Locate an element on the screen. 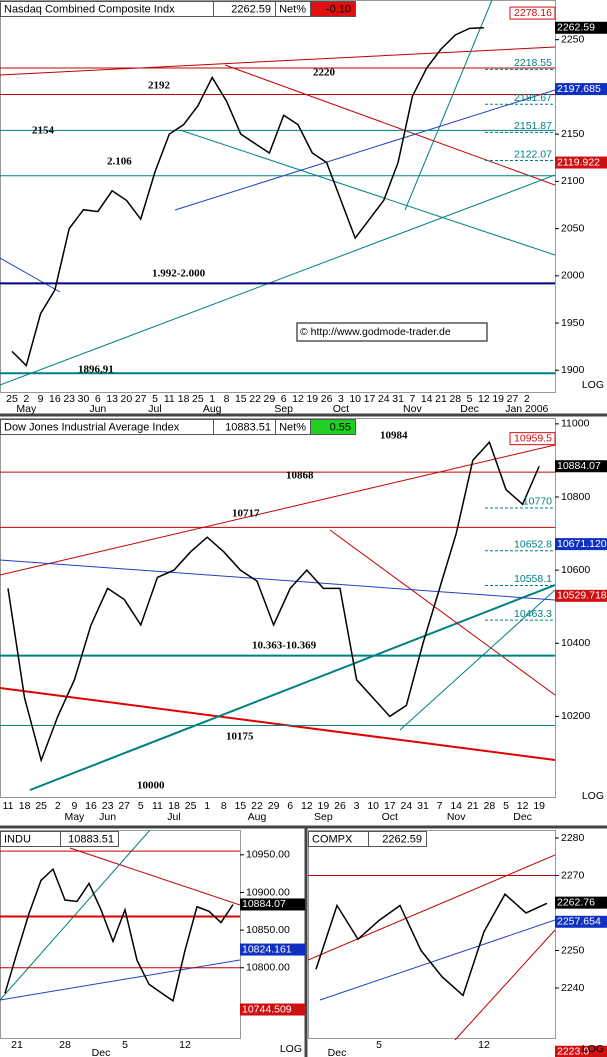 The image size is (607, 1057). y-tick-label: 10200 is located at coordinates (575, 716).